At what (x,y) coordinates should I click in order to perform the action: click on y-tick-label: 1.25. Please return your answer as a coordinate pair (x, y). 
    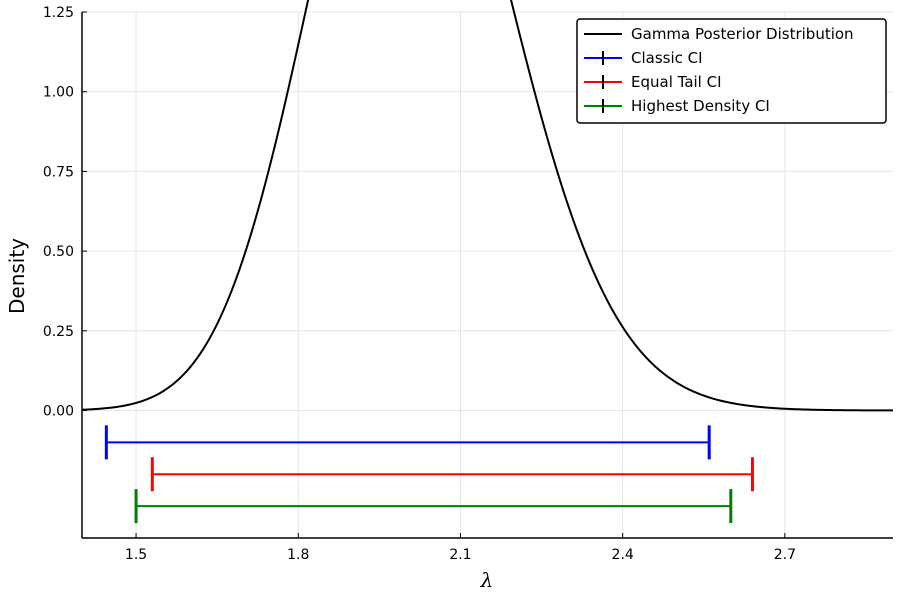
    Looking at the image, I should click on (58, 13).